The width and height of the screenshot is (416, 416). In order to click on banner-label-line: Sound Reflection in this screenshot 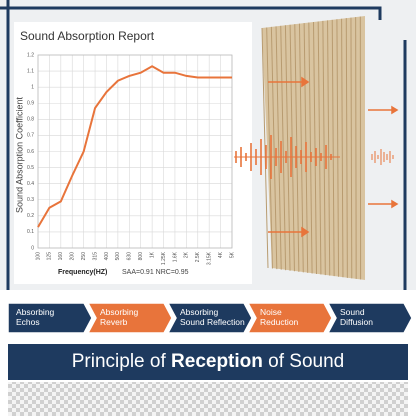, I will do `click(212, 322)`.